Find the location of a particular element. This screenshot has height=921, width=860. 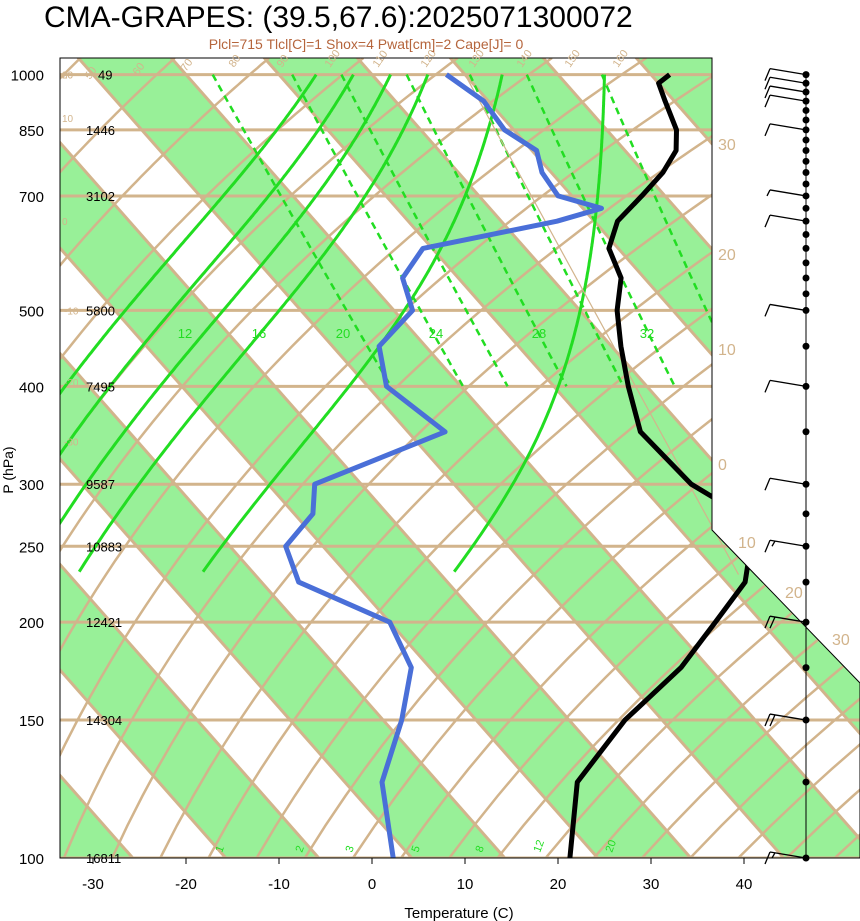

isotherm-label: 30 is located at coordinates (68, 76).